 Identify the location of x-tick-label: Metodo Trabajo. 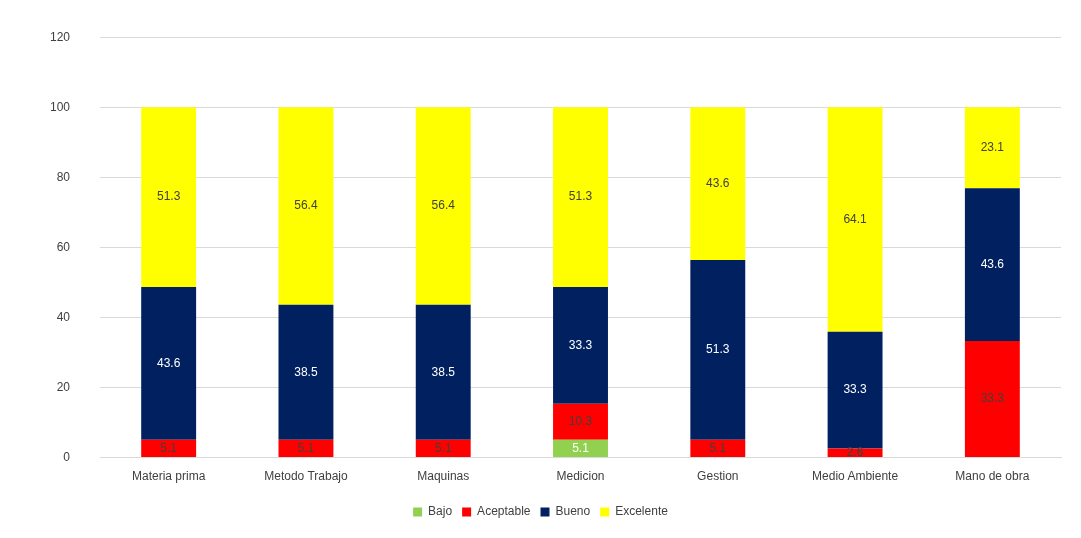
(306, 476).